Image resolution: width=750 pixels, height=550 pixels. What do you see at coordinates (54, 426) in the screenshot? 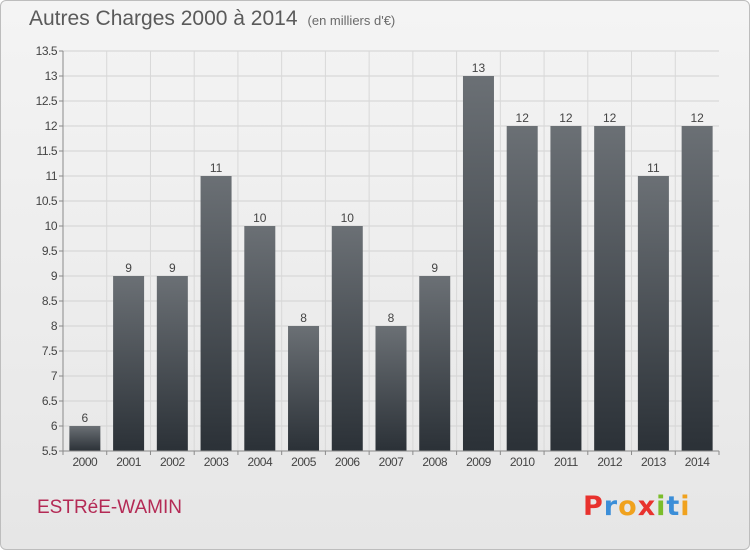
I see `y-tick-label: 6` at bounding box center [54, 426].